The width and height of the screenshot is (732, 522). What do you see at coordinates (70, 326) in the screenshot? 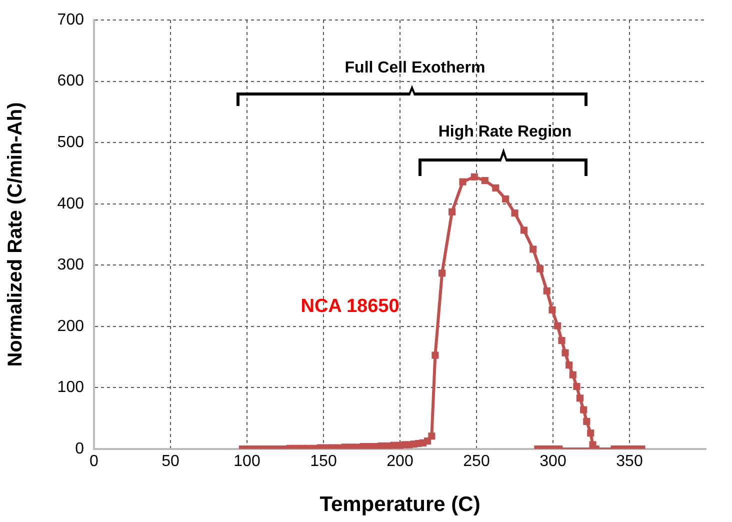
I see `y-tick-label: 200` at bounding box center [70, 326].